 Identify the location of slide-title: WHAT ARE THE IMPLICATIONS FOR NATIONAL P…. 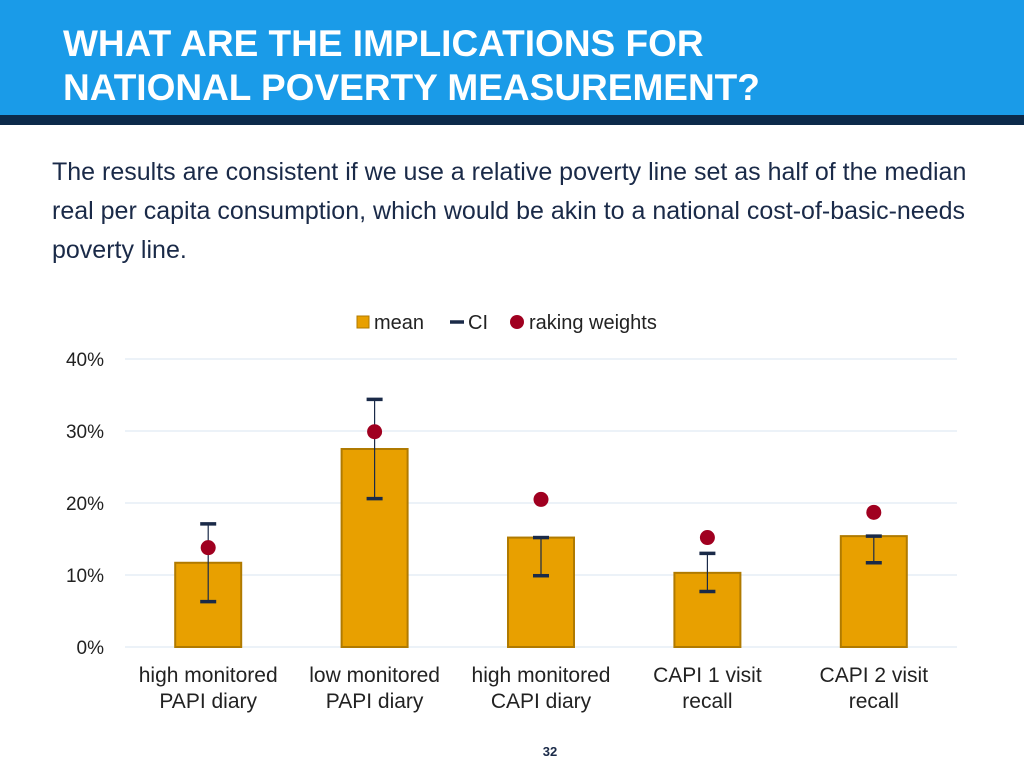
(513, 66).